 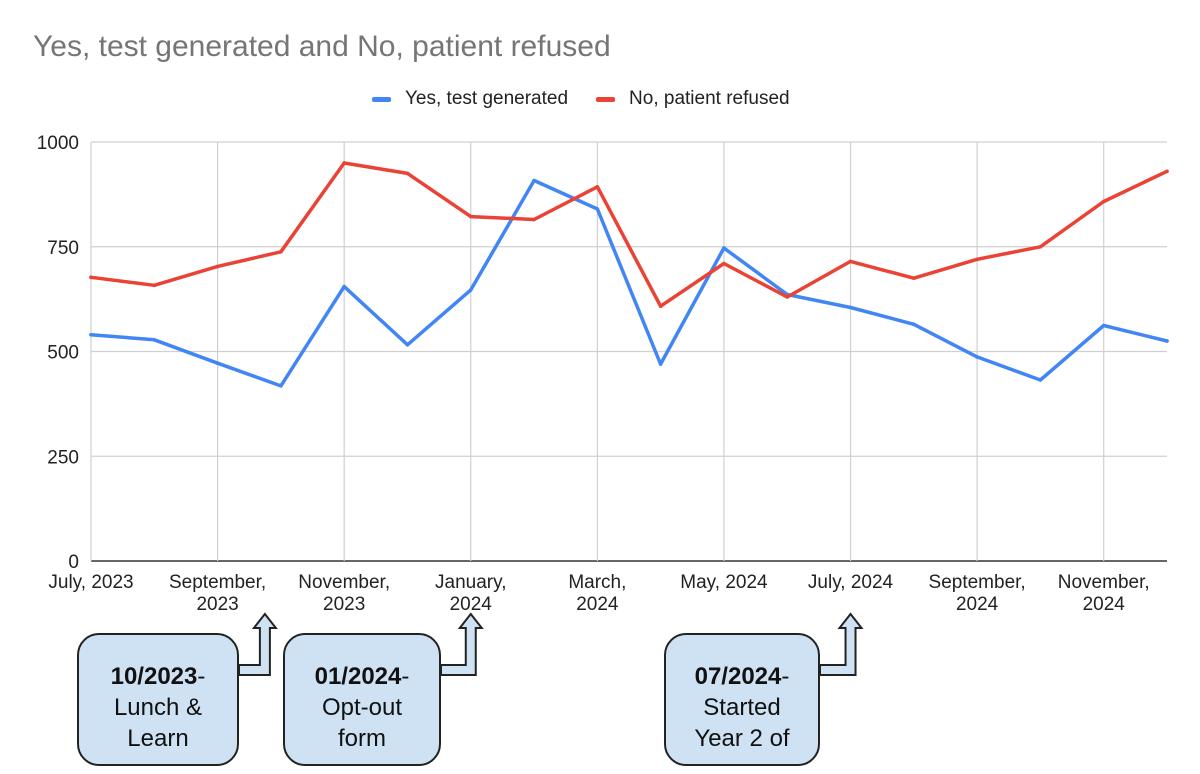 I want to click on x-tick-label: July, 2023, so click(x=90, y=582).